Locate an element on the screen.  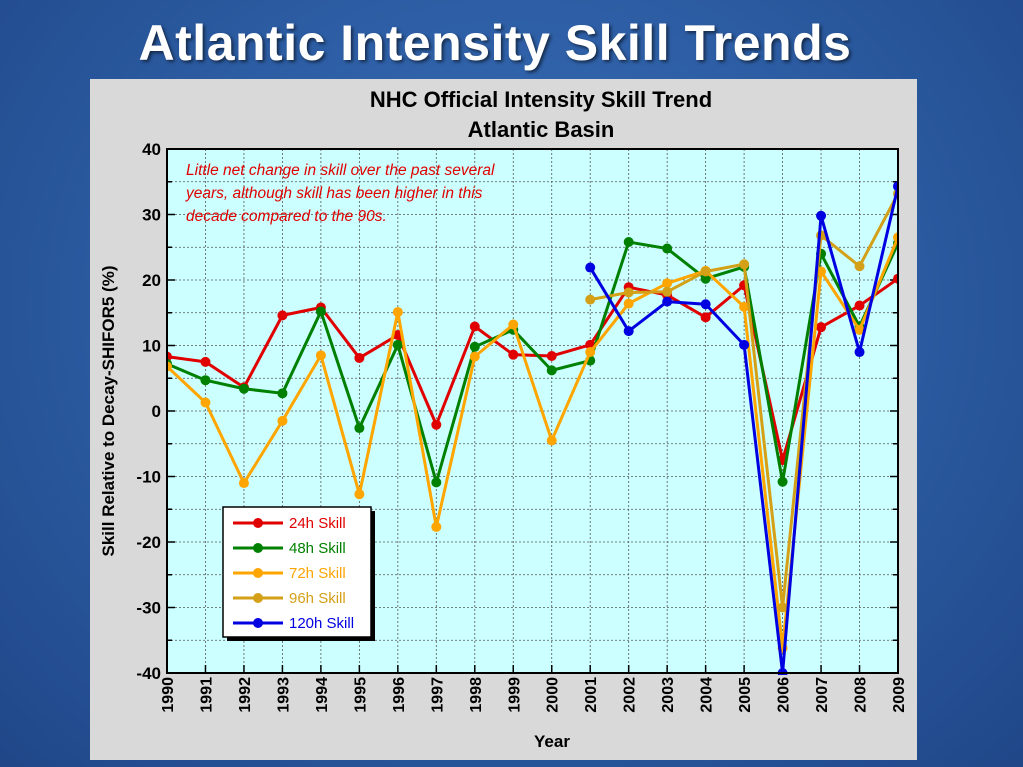
x-tick-label: 1999 is located at coordinates (514, 695).